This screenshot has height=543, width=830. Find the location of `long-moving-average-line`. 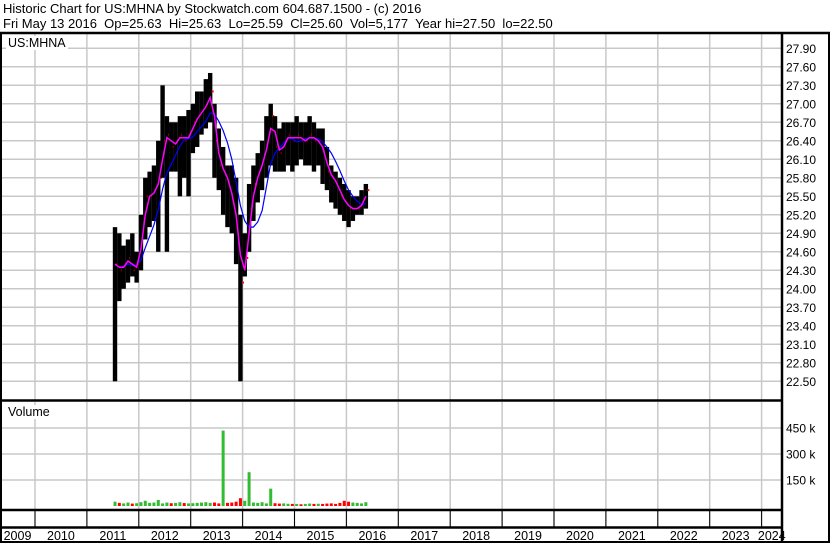

long-moving-average-line is located at coordinates (240, 190).